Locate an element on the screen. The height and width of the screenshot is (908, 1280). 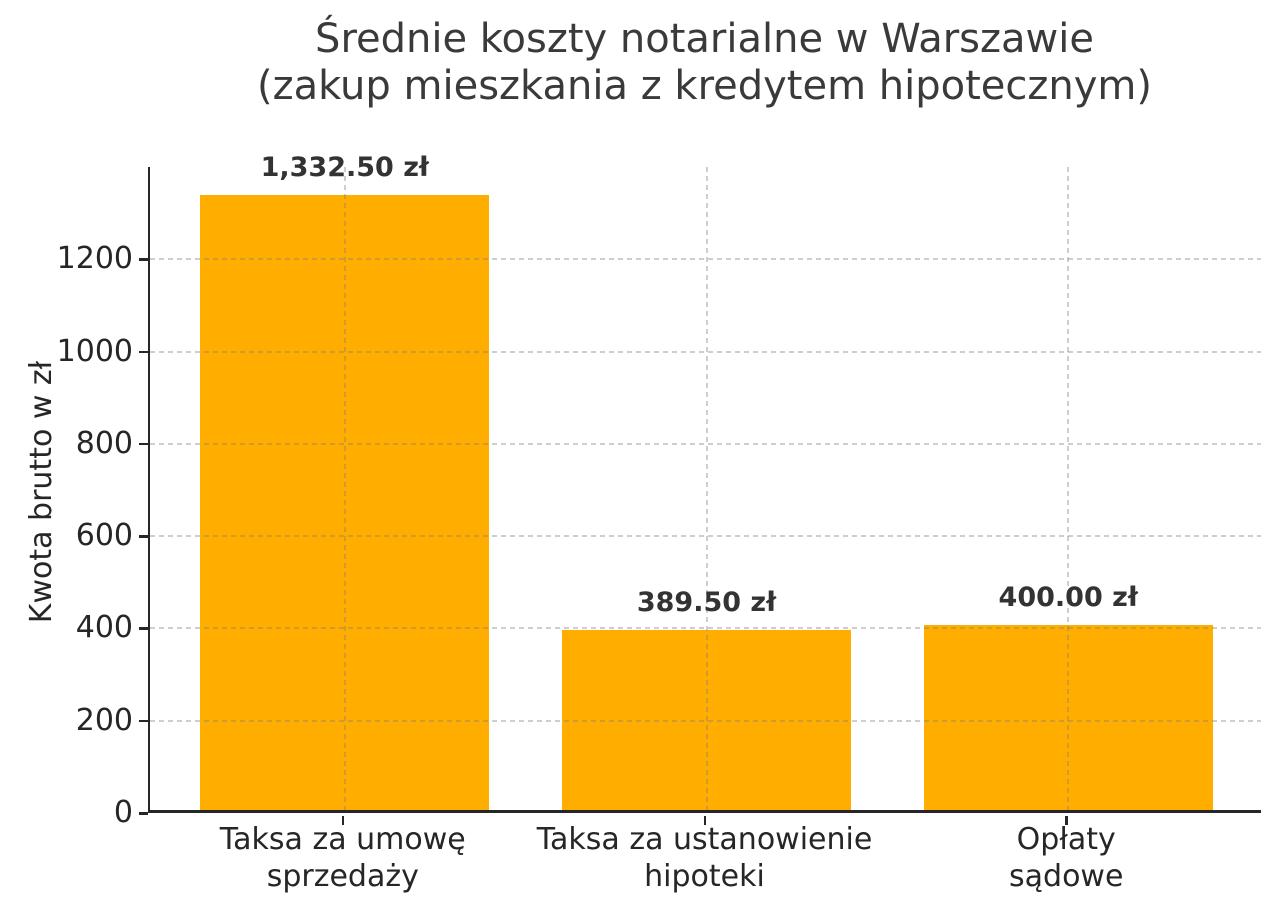
y-axis-label: Kwota brutto w zł is located at coordinates (41, 492).